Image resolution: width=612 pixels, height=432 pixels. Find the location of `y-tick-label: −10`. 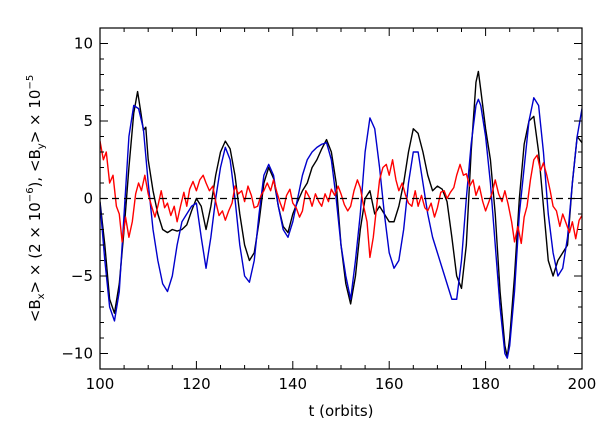

y-tick-label: −10 is located at coordinates (77, 354).